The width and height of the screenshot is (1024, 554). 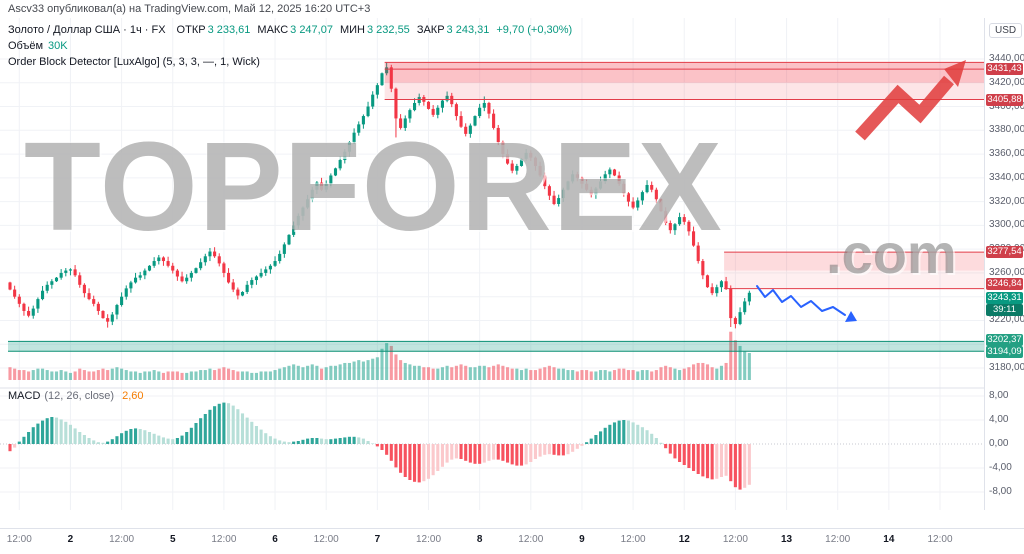 What do you see at coordinates (26, 46) in the screenshot?
I see `volume-label: Объём` at bounding box center [26, 46].